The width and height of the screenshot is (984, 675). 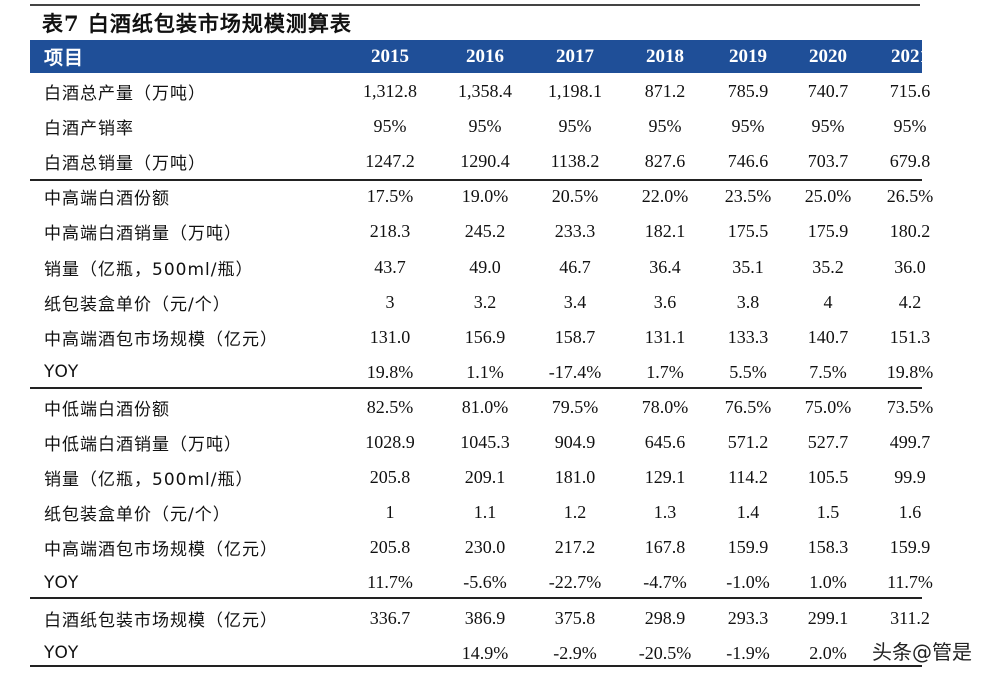 I want to click on cell-value: 35.1, so click(x=748, y=266).